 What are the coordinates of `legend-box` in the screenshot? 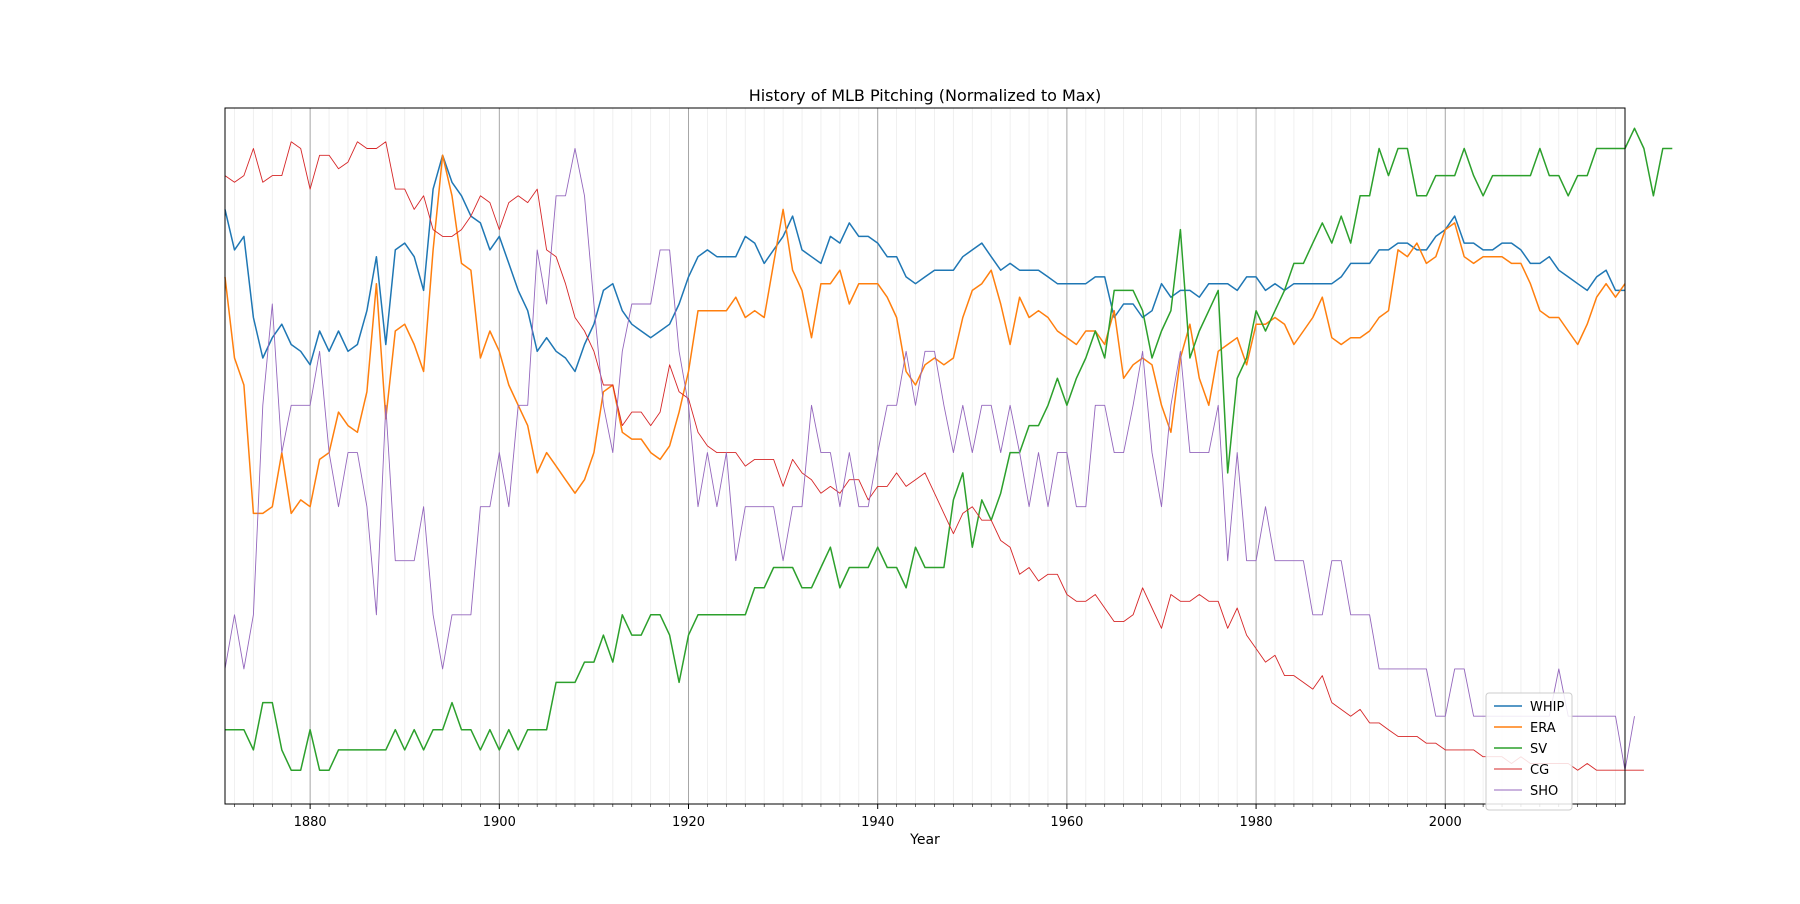 It's located at (1529, 751).